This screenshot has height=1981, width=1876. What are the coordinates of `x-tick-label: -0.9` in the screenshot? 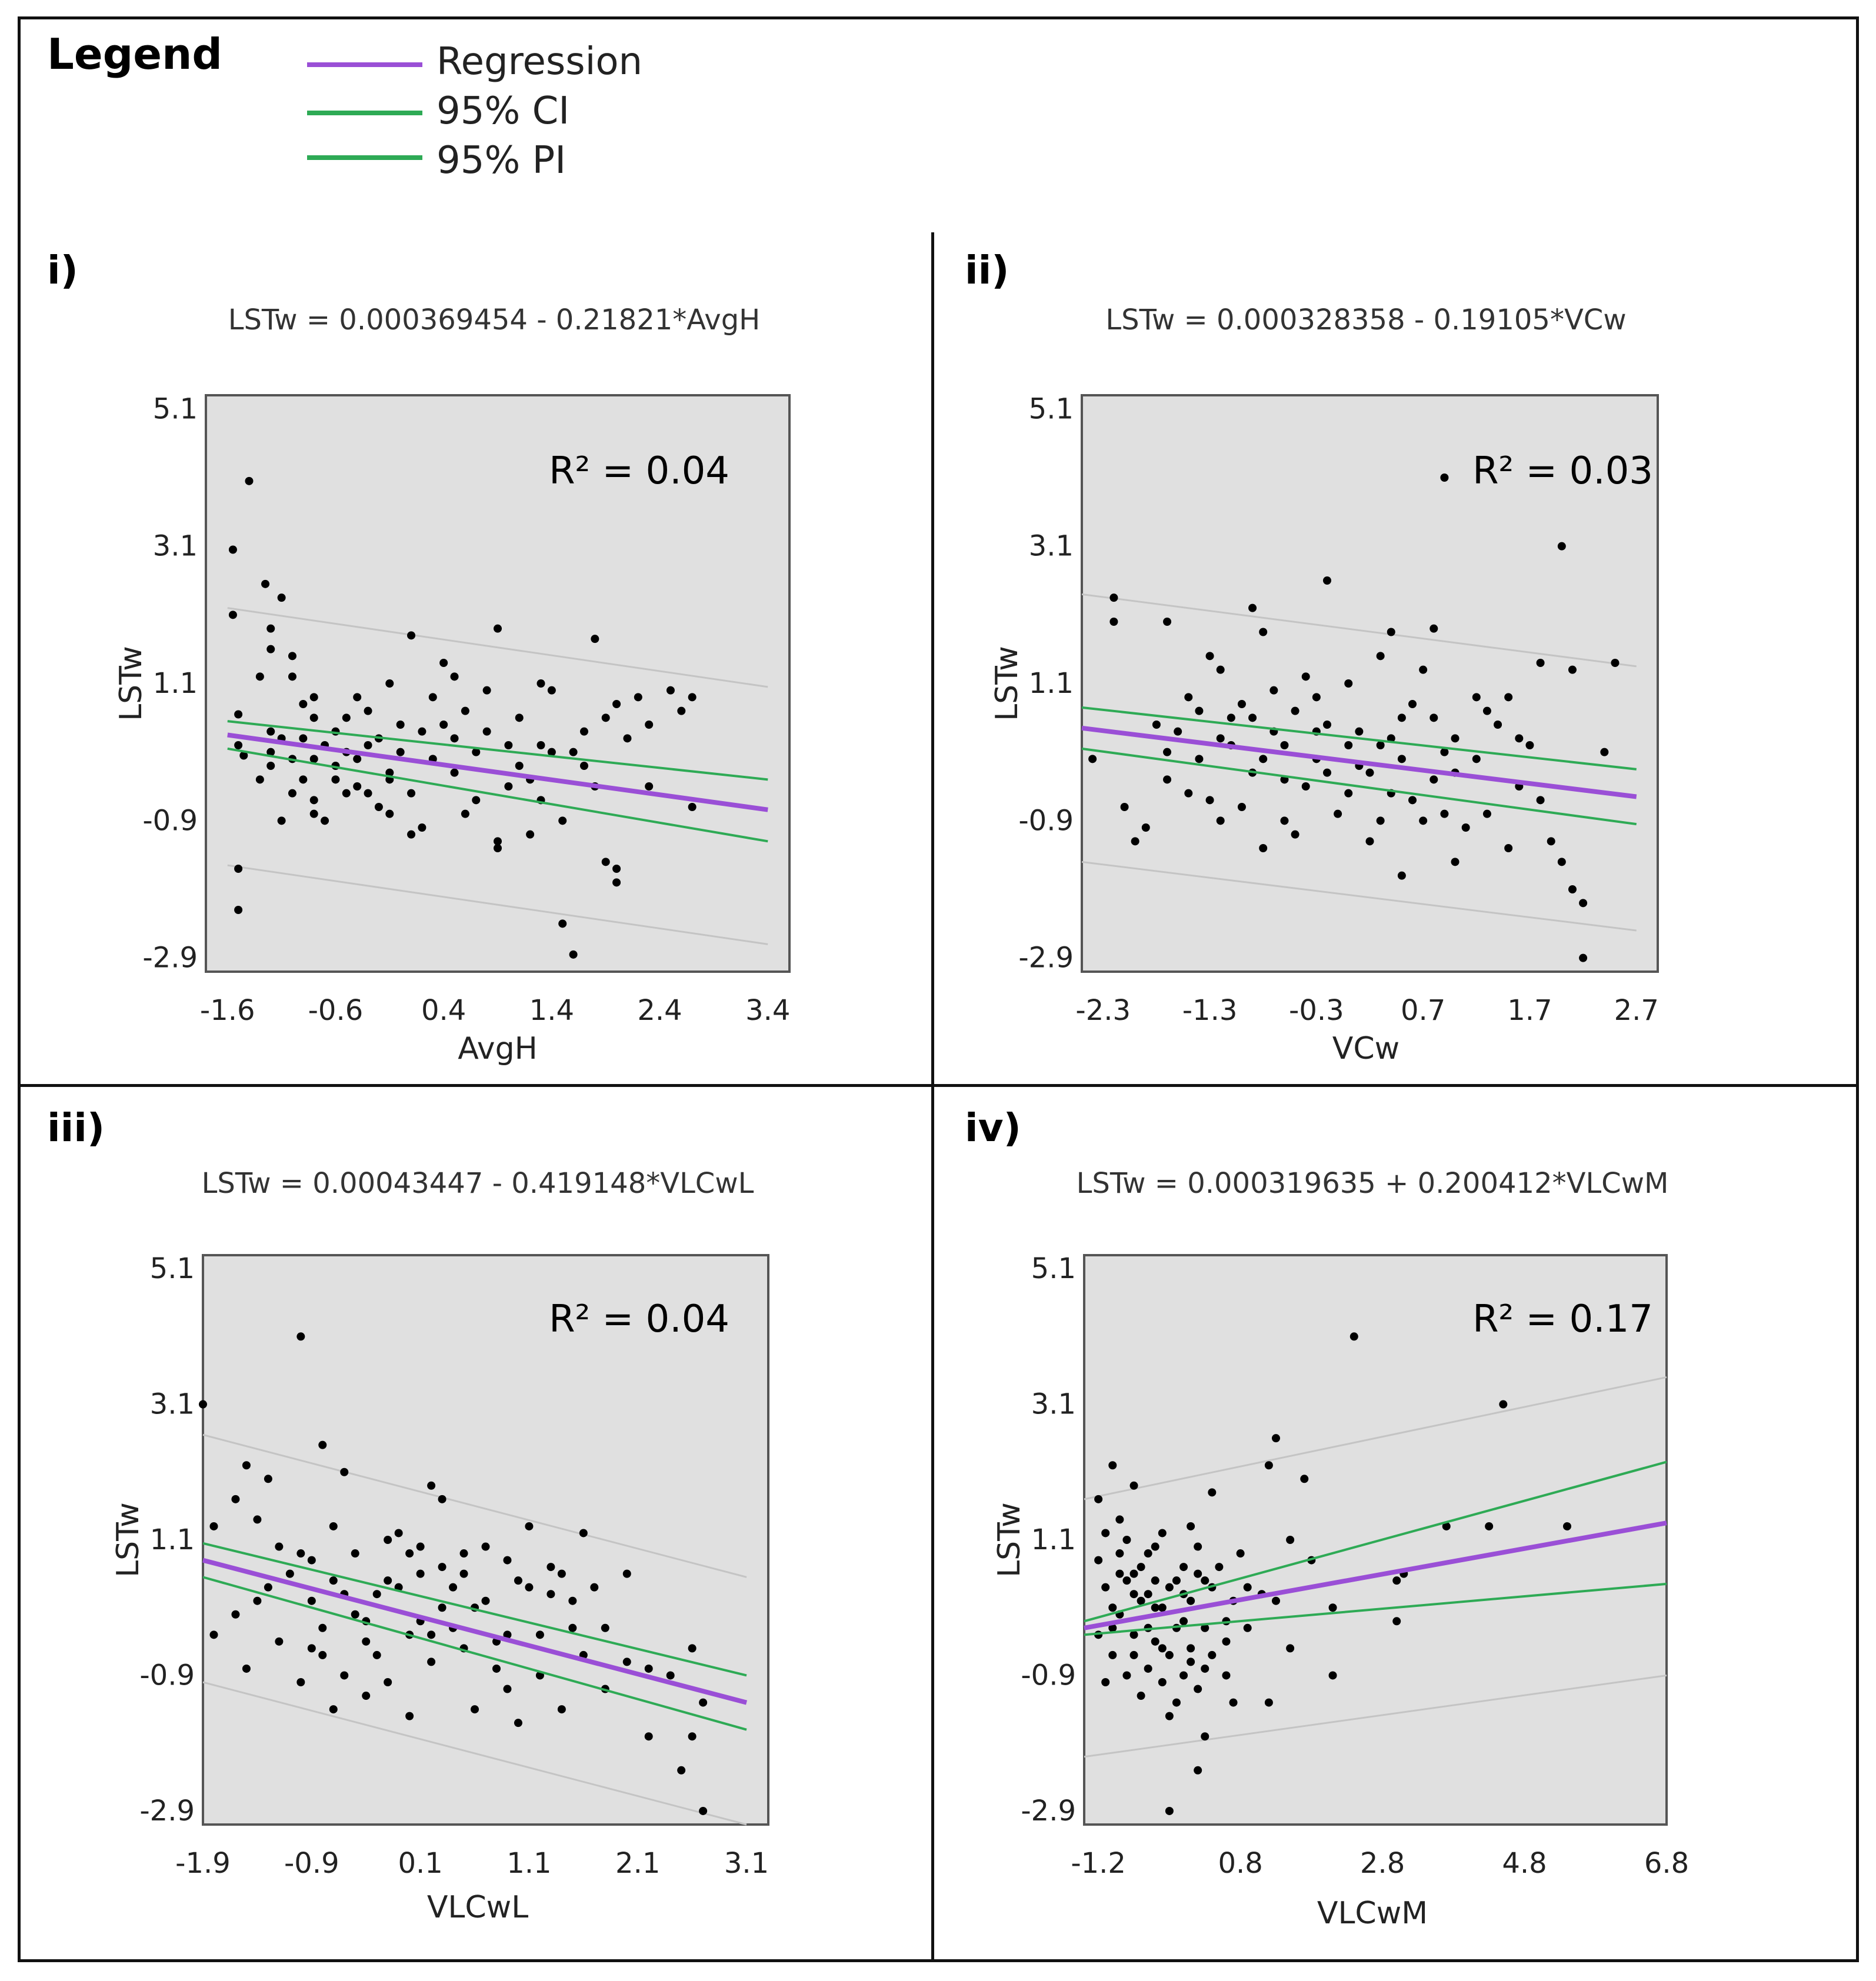 It's located at (312, 1863).